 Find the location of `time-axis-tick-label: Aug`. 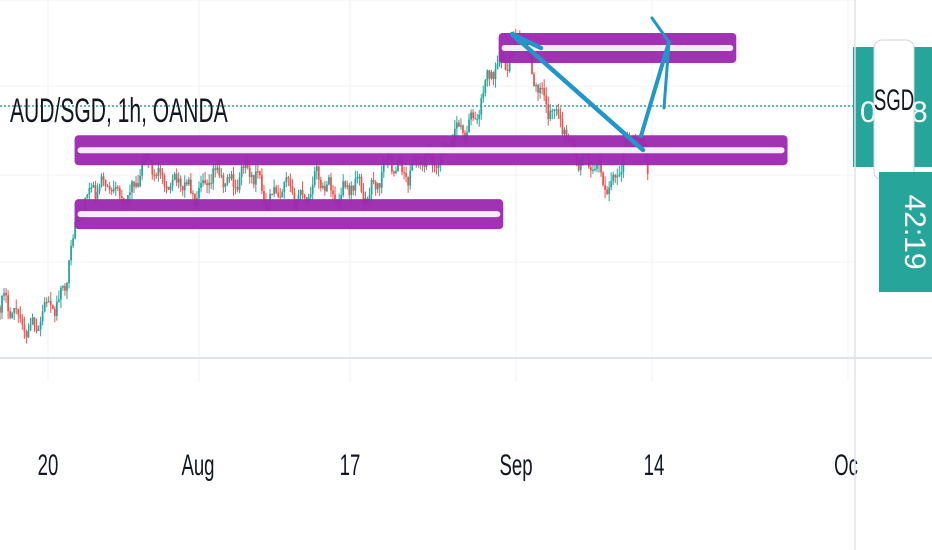

time-axis-tick-label: Aug is located at coordinates (197, 466).